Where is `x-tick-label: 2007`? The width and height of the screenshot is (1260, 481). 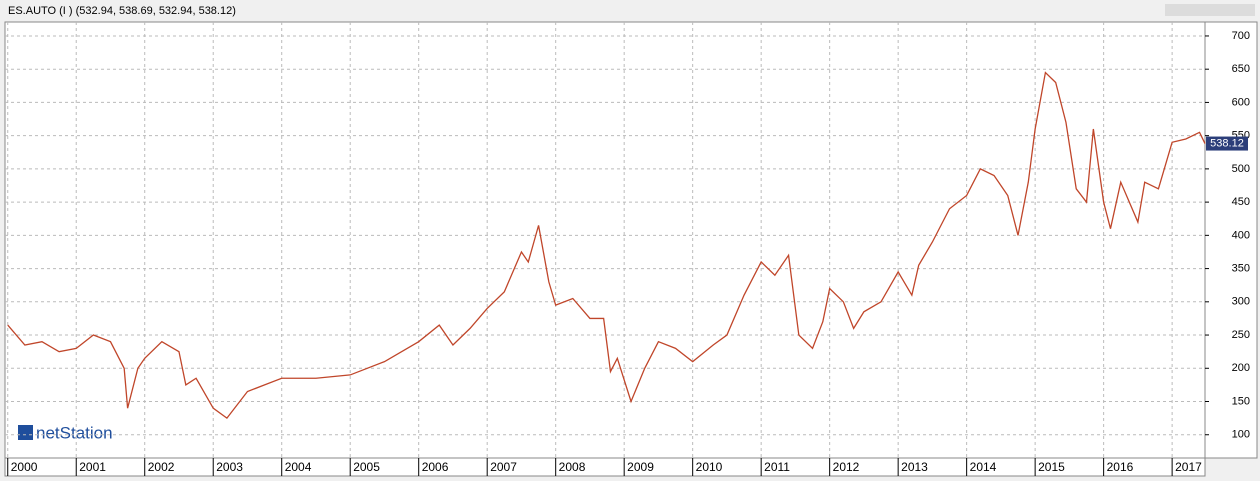
x-tick-label: 2007 is located at coordinates (503, 467).